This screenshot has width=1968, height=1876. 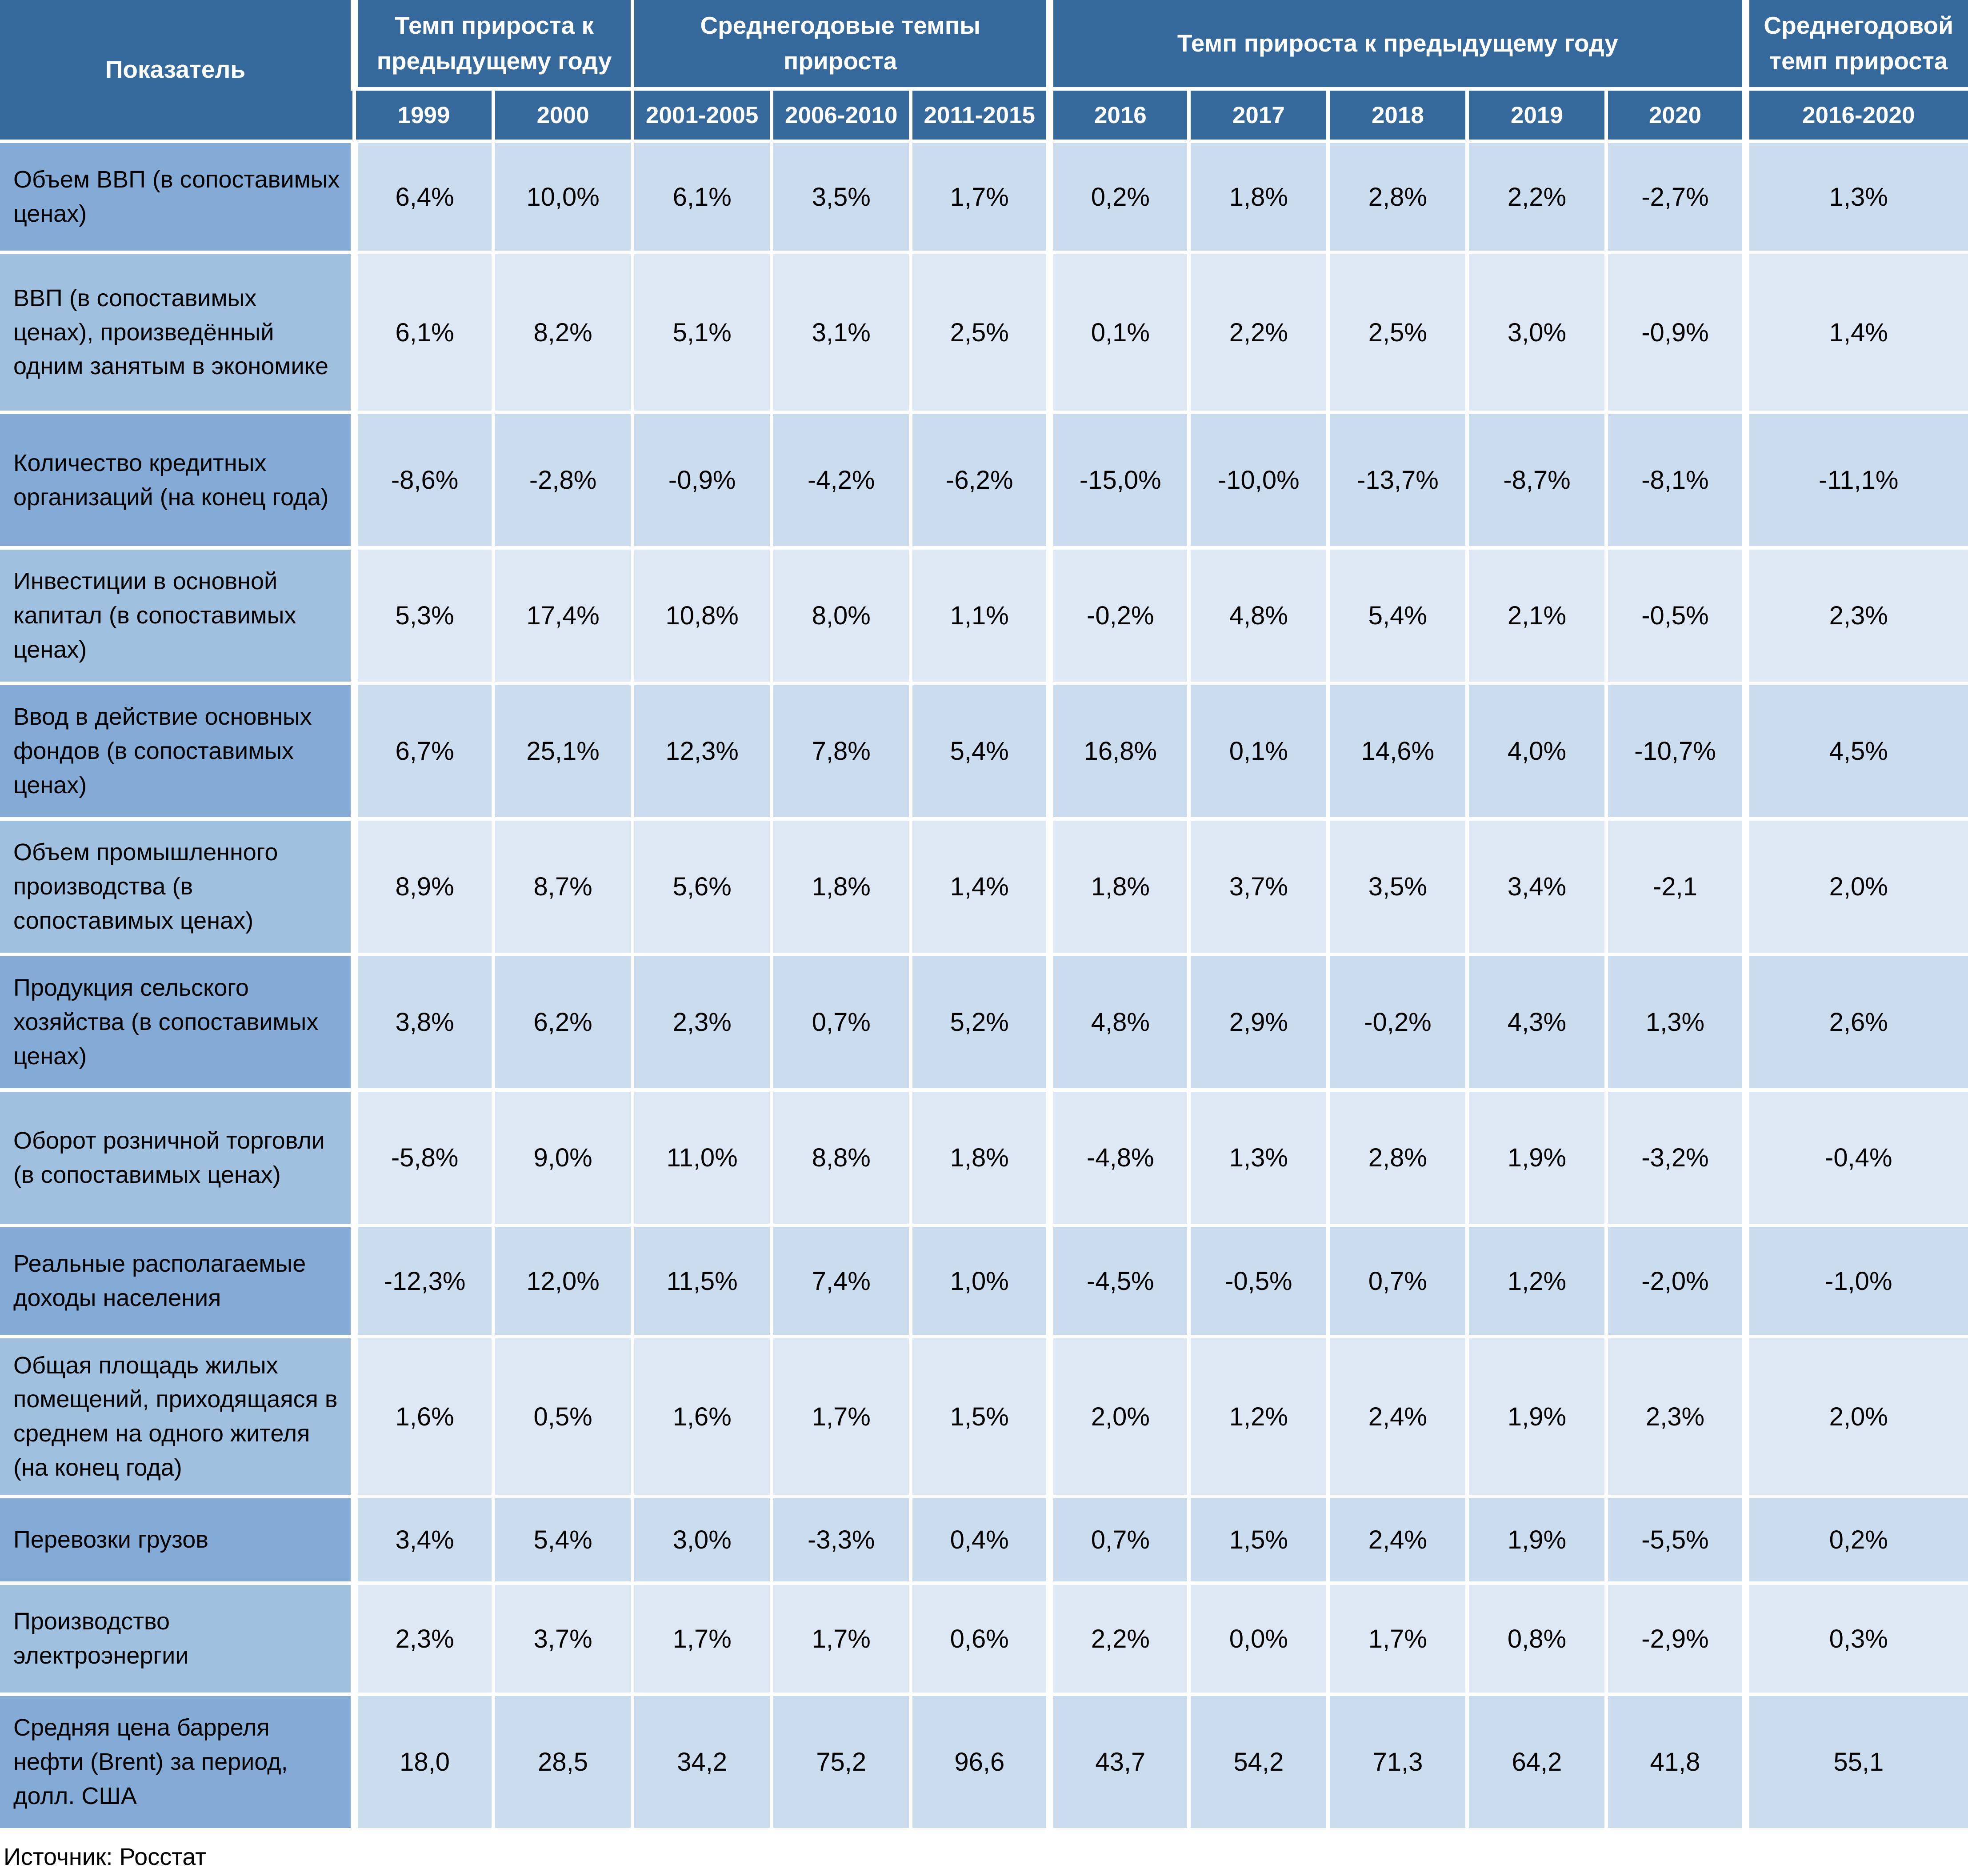 I want to click on value-cell: 0,2%, so click(x=1118, y=197).